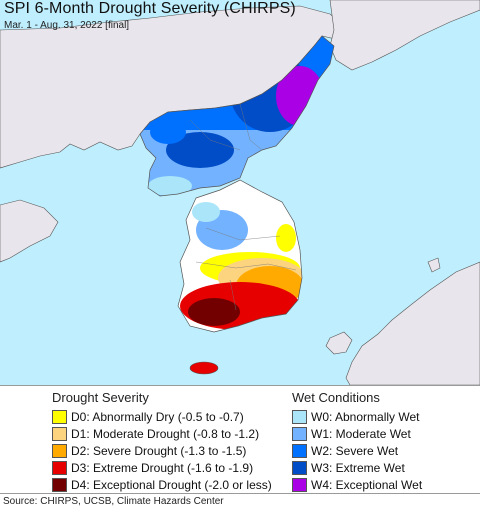 This screenshot has width=480, height=511. Describe the element at coordinates (299, 467) in the screenshot. I see `swatch-w3` at that location.